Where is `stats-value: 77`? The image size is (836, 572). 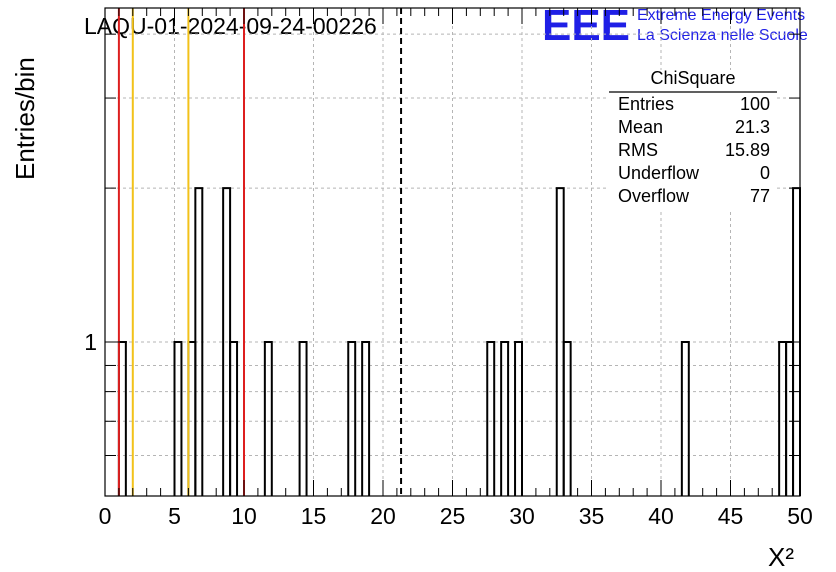
stats-value: 77 is located at coordinates (760, 196).